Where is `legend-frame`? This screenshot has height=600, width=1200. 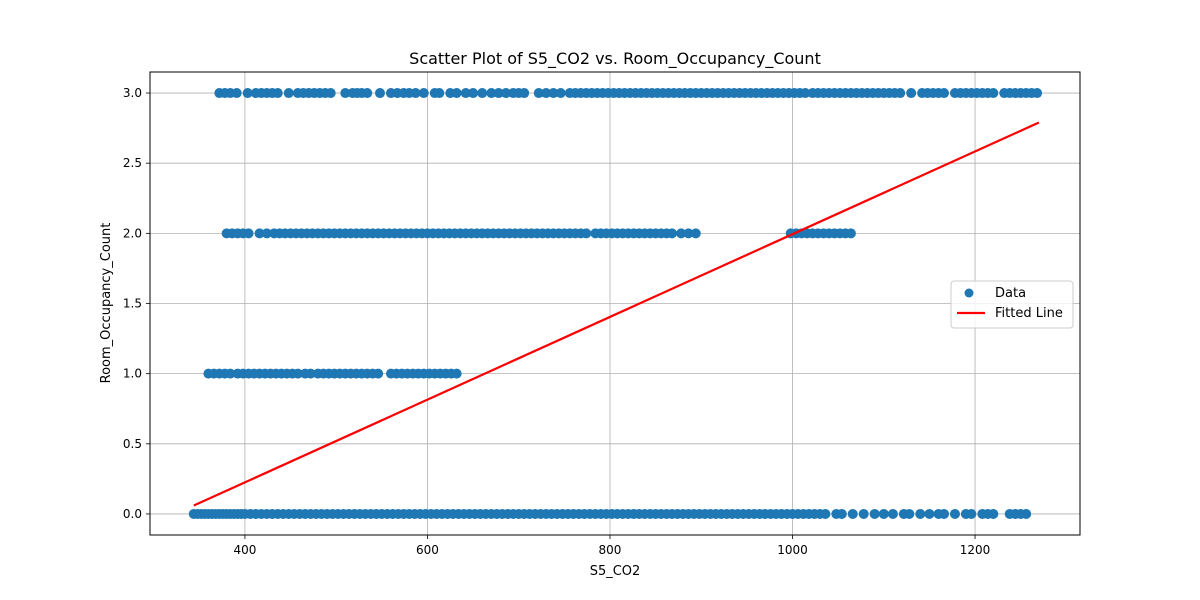
legend-frame is located at coordinates (1012, 304).